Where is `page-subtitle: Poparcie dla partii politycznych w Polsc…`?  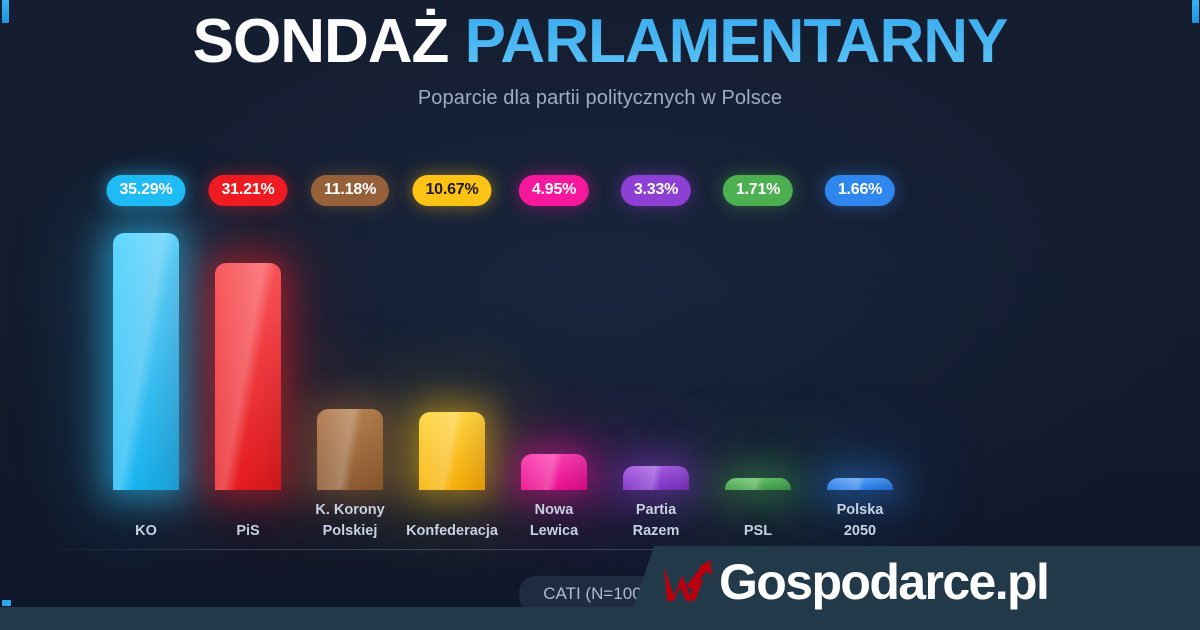 page-subtitle: Poparcie dla partii politycznych w Polsc… is located at coordinates (600, 98).